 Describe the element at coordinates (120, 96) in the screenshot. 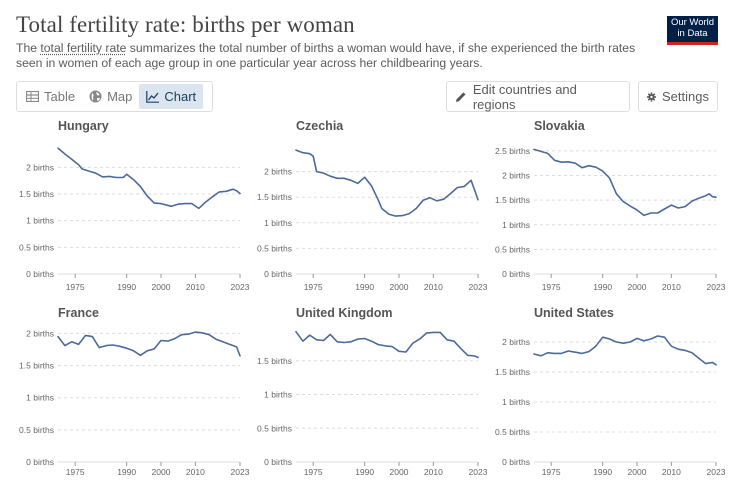

I see `tab-map-label: Map` at that location.